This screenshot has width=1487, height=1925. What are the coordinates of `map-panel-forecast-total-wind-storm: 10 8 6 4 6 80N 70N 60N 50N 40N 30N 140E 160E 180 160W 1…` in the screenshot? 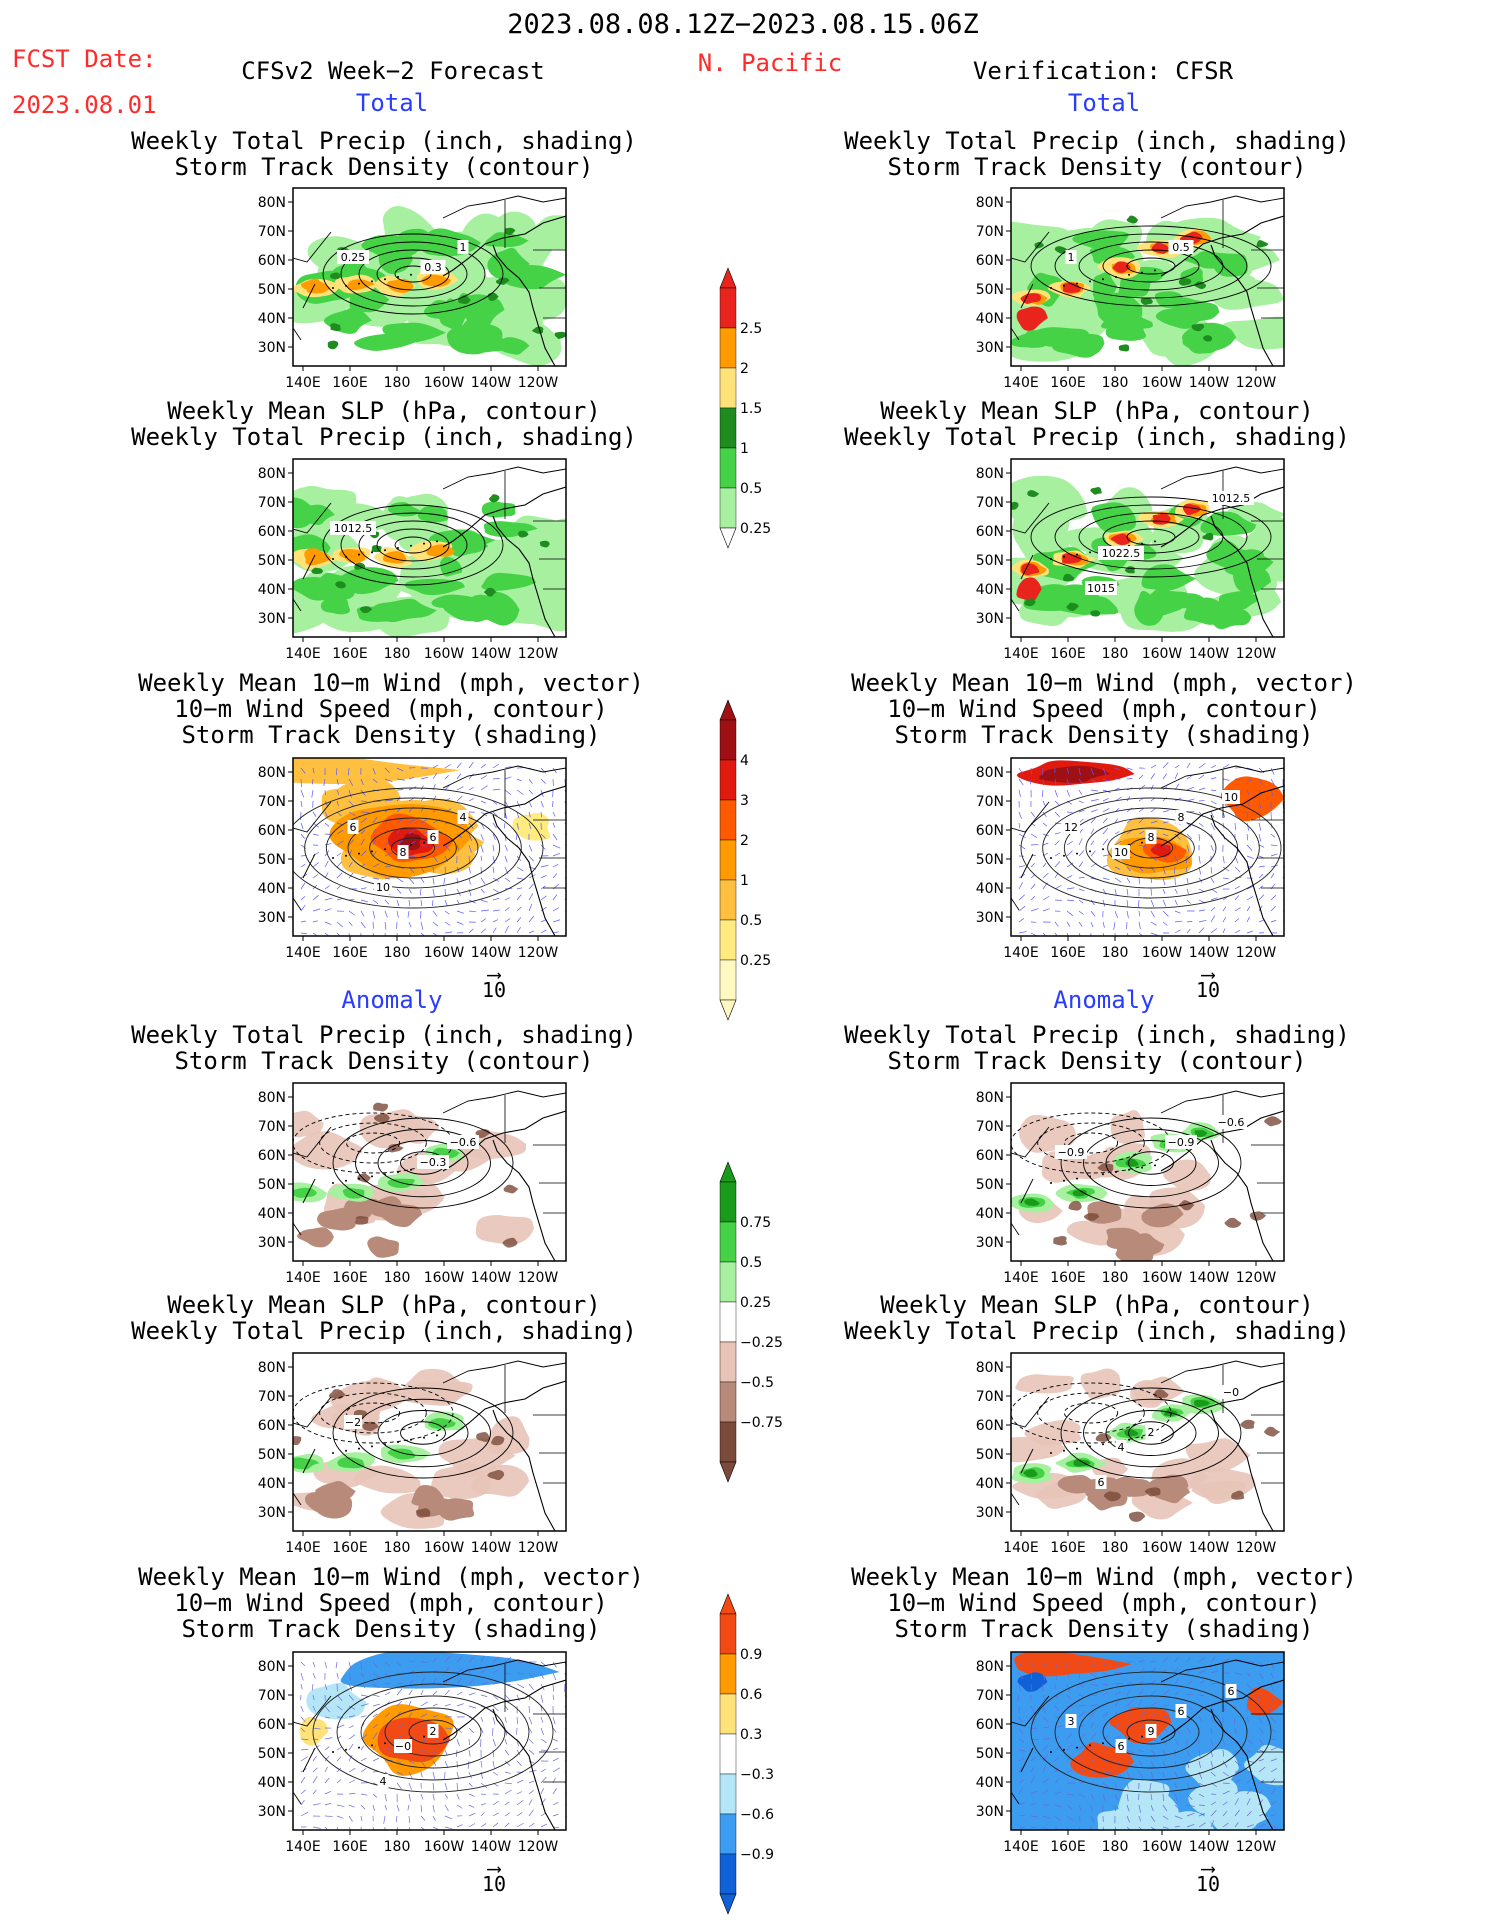 It's located at (415, 861).